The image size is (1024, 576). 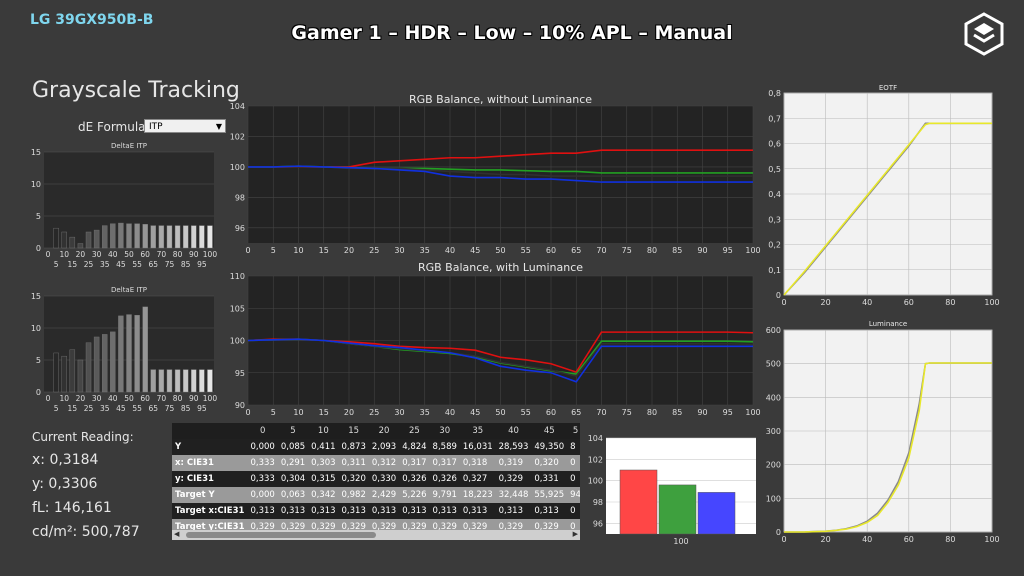 What do you see at coordinates (177, 534) in the screenshot?
I see `scroll-left-icon: ◀` at bounding box center [177, 534].